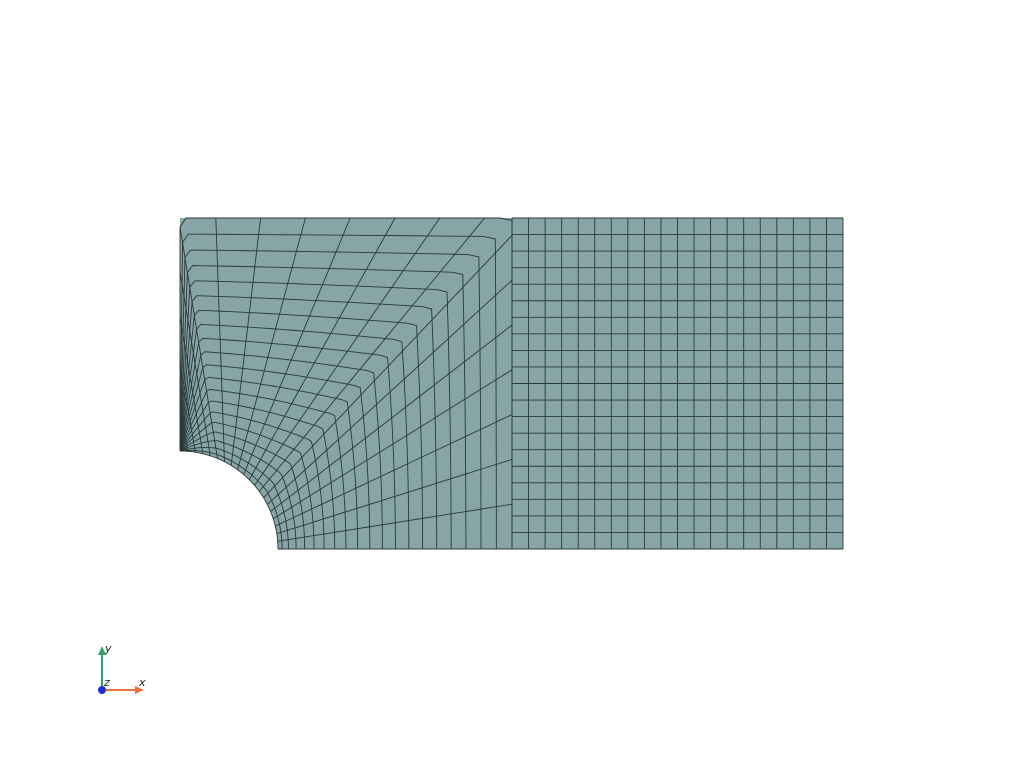  What do you see at coordinates (139, 690) in the screenshot?
I see `x-axis-arrowhead` at bounding box center [139, 690].